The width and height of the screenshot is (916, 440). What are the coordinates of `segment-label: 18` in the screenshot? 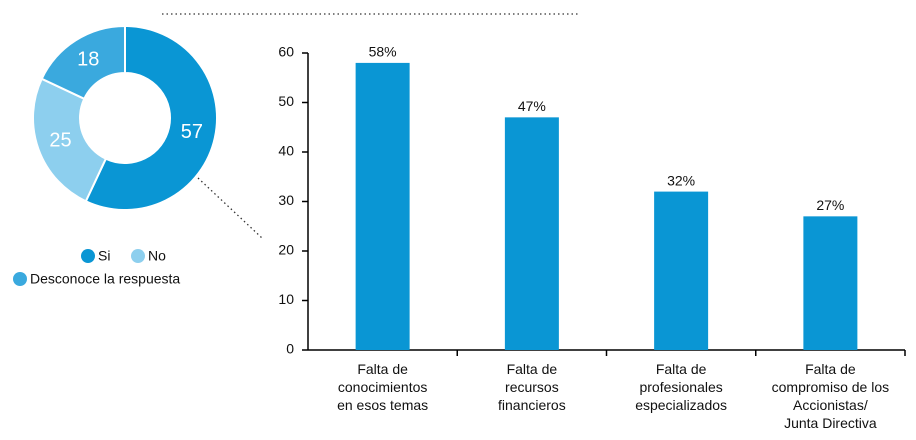 It's located at (88, 59).